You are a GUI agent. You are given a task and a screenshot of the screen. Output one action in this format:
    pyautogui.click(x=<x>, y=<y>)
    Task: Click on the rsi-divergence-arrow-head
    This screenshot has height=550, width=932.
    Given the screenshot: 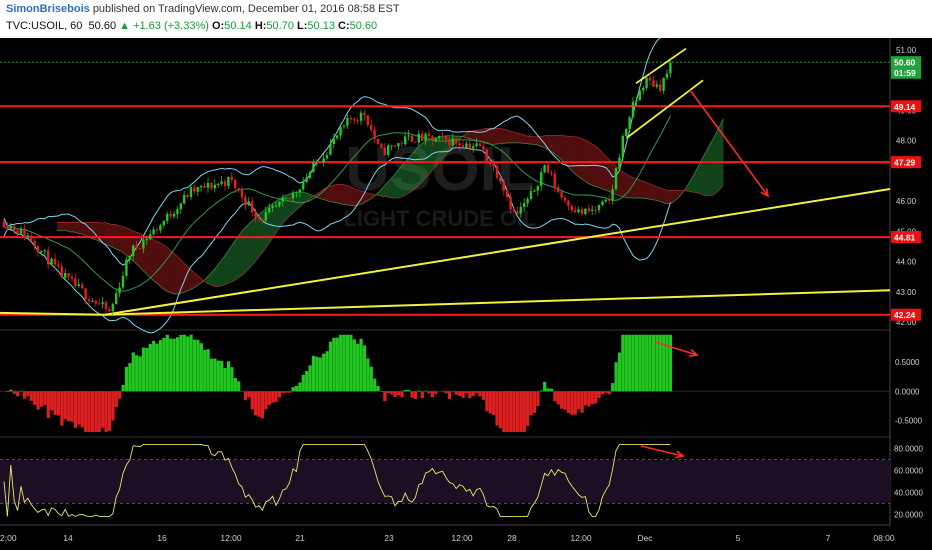 What is the action you would take?
    pyautogui.click(x=680, y=454)
    